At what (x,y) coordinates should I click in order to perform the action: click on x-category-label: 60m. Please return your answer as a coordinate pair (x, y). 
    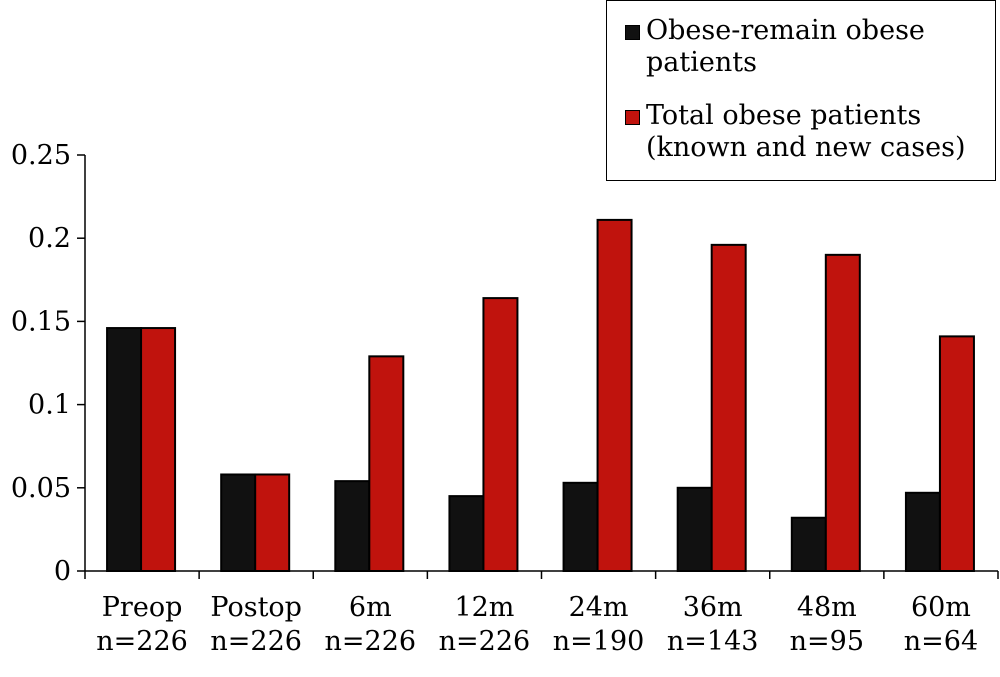
    Looking at the image, I should click on (941, 607).